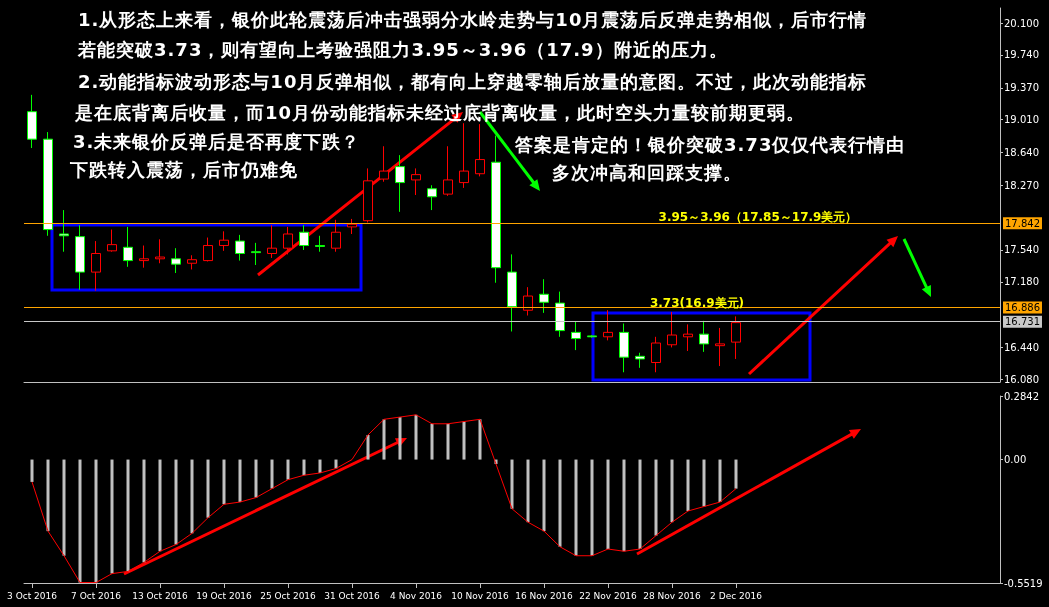 The height and width of the screenshot is (607, 1049). Describe the element at coordinates (647, 173) in the screenshot. I see `annotation: 多次冲高和回踩支撑。` at that location.